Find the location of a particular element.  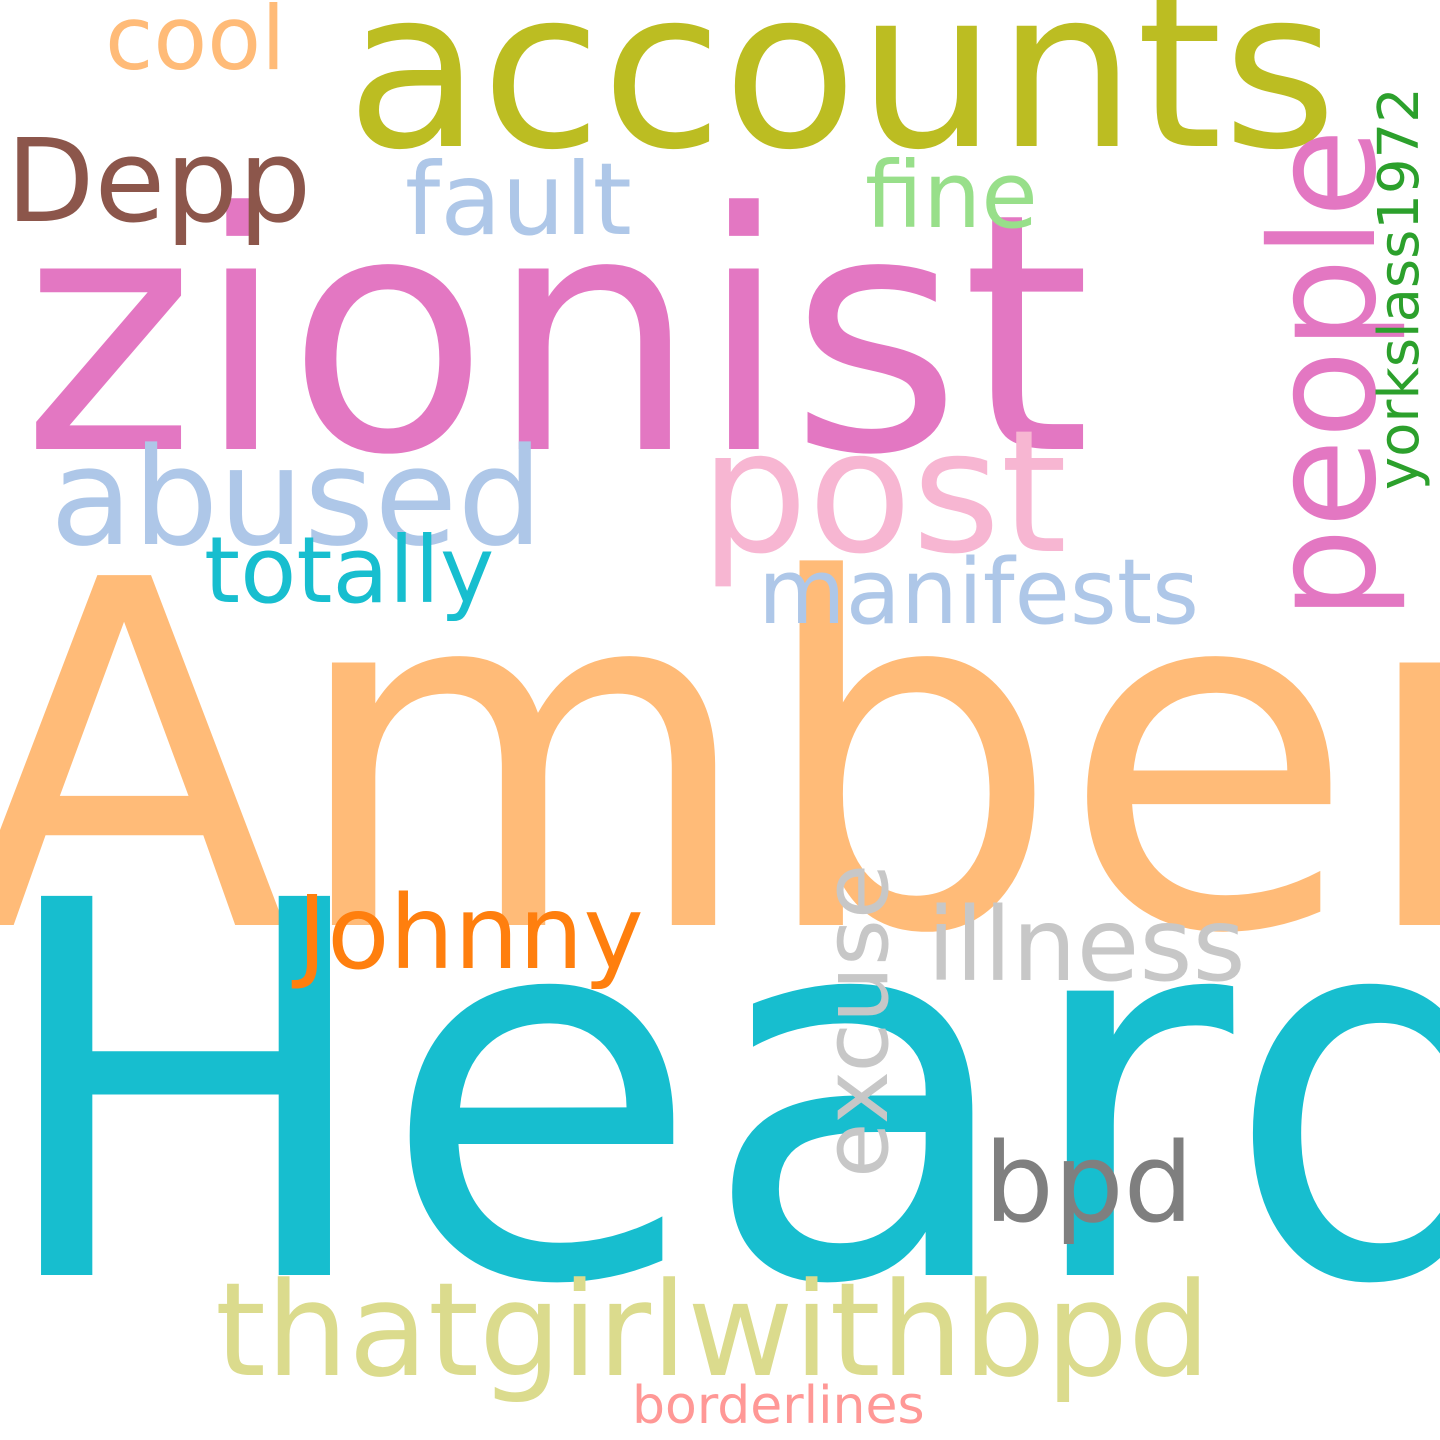

word-johnny: Johnny is located at coordinates (470, 933).